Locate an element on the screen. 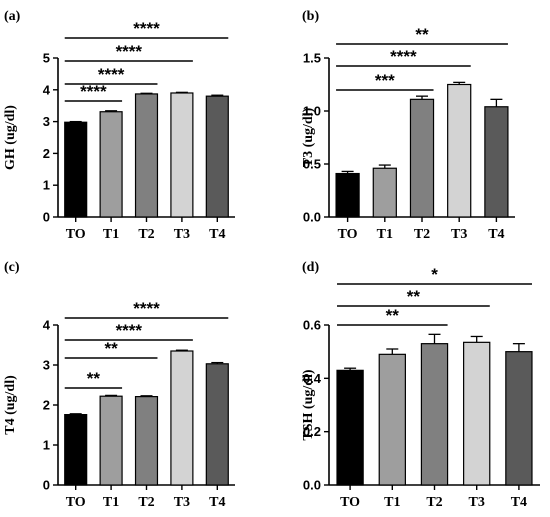 The width and height of the screenshot is (550, 517). y-tick-label: 1.0 is located at coordinates (312, 111).